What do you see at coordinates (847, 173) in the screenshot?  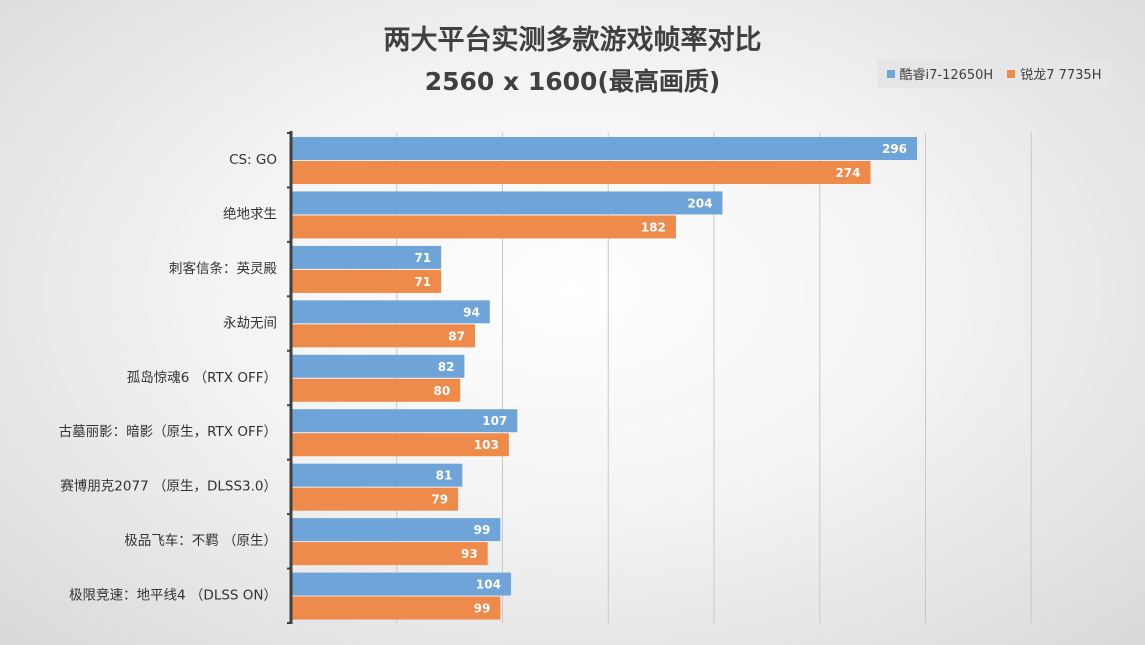 I see `data-label-series-2: 274` at bounding box center [847, 173].